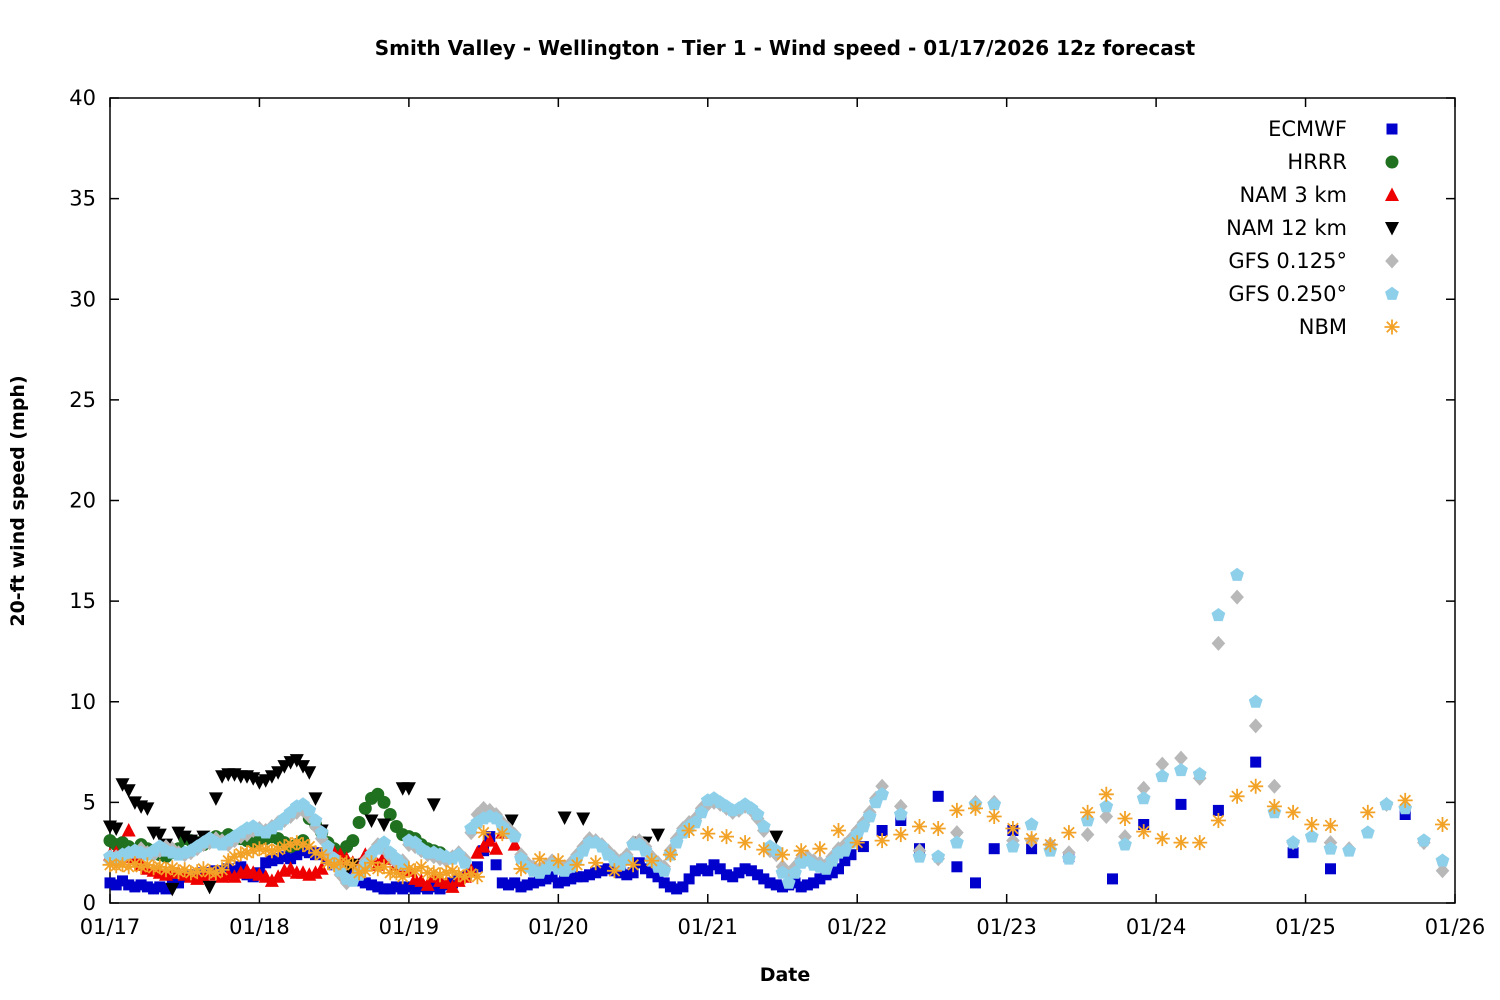  Describe the element at coordinates (776, 831) in the screenshot. I see `series-nbm` at that location.